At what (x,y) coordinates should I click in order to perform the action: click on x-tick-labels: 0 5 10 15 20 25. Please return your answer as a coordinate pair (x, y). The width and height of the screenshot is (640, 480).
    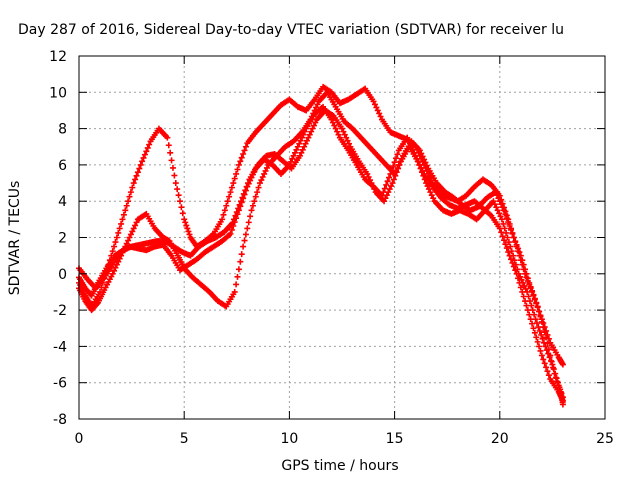
    Looking at the image, I should click on (344, 439).